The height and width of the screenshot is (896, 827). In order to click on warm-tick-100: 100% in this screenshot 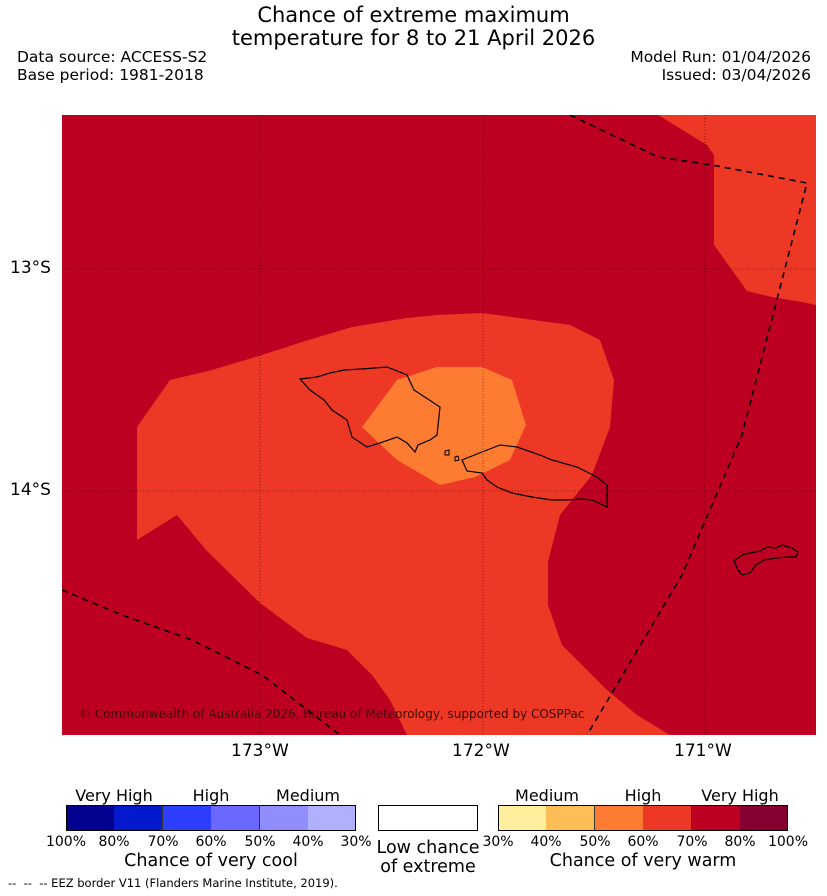, I will do `click(788, 842)`.